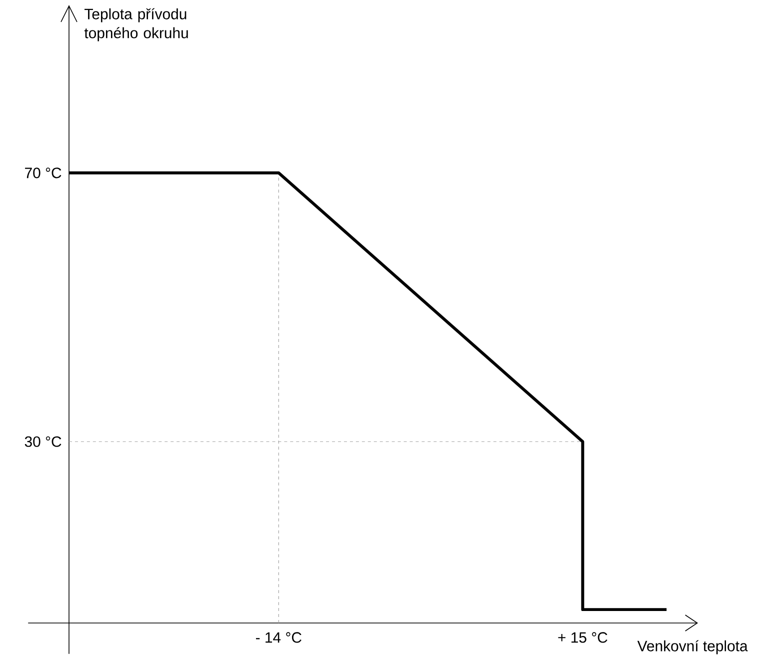  What do you see at coordinates (279, 637) in the screenshot?
I see `x-tick-label: - 14 °C` at bounding box center [279, 637].